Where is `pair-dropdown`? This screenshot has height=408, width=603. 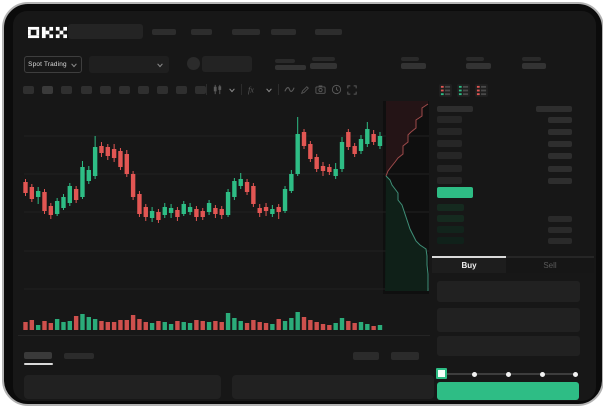
pair-dropdown is located at coordinates (129, 64).